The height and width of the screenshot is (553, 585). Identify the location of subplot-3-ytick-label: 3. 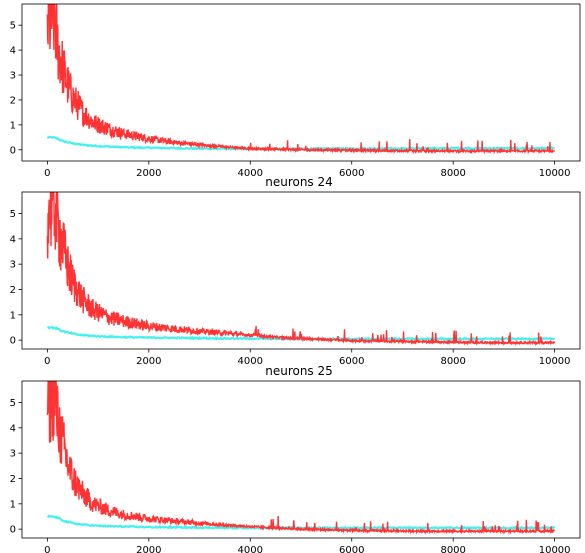
(13, 454).